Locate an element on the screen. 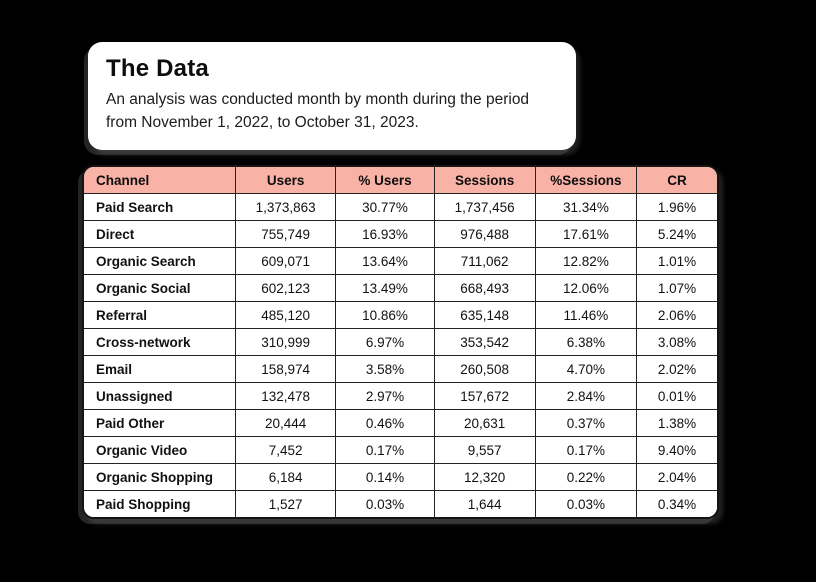 The height and width of the screenshot is (582, 816). value-cell: 7,452 is located at coordinates (285, 450).